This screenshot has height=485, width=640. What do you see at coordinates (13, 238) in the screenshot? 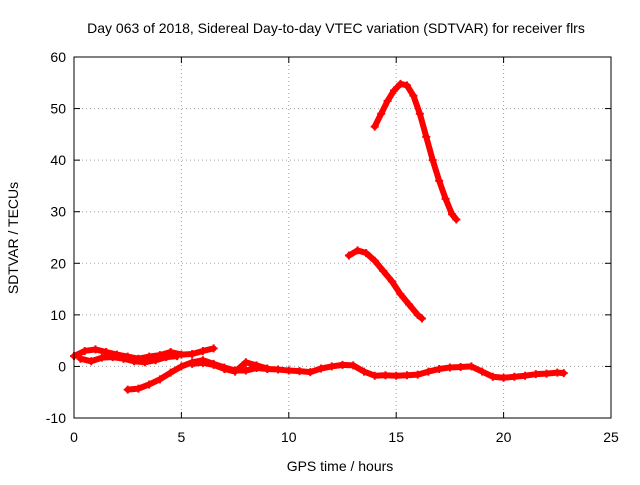
I see `y-axis-label: SDTVAR / TECUs` at bounding box center [13, 238].